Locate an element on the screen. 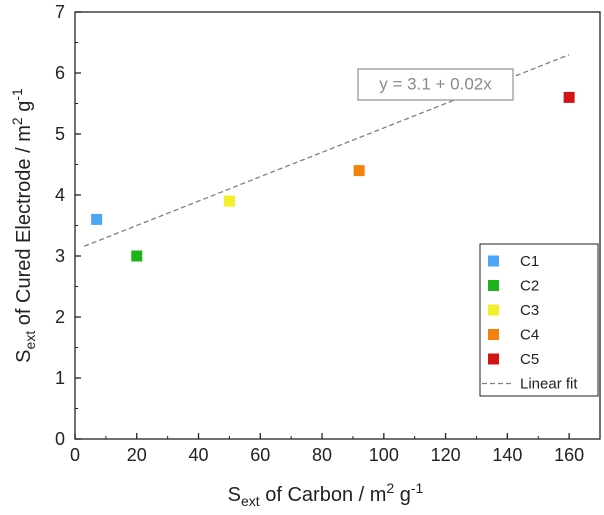 Image resolution: width=604 pixels, height=515 pixels. x-axis-label-sub: ext is located at coordinates (250, 501).